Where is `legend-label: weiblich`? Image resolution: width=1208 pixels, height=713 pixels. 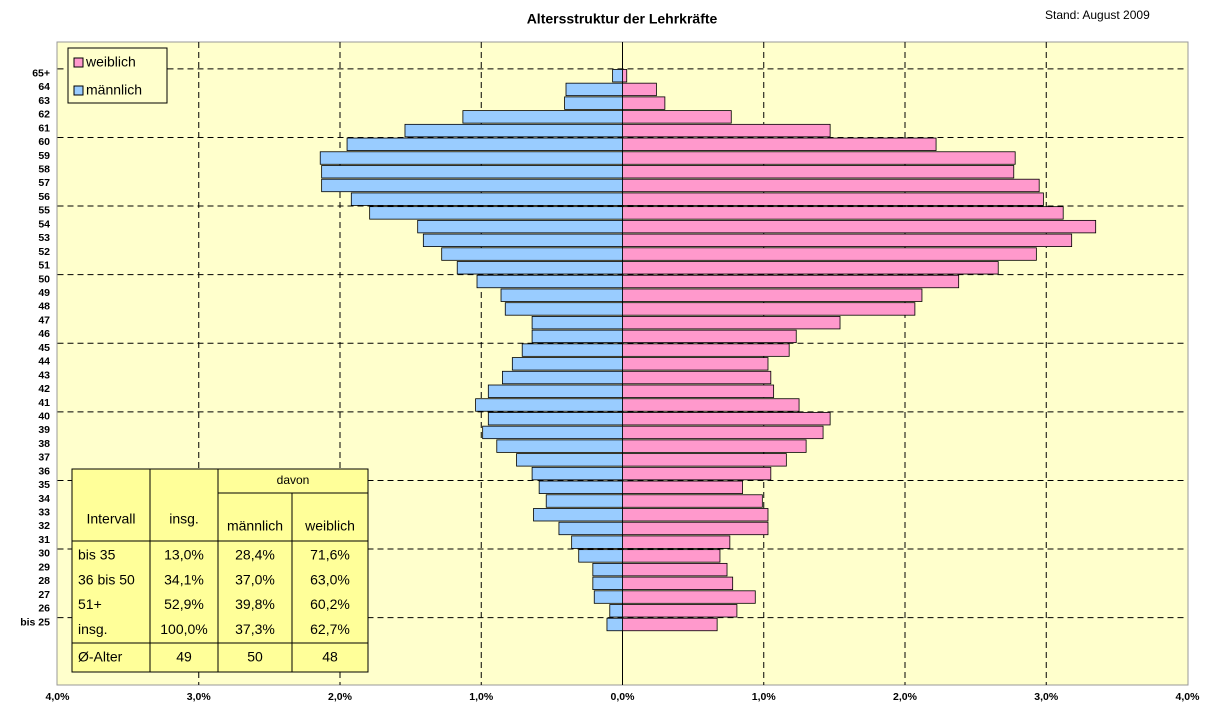
legend-label: weiblich is located at coordinates (110, 62).